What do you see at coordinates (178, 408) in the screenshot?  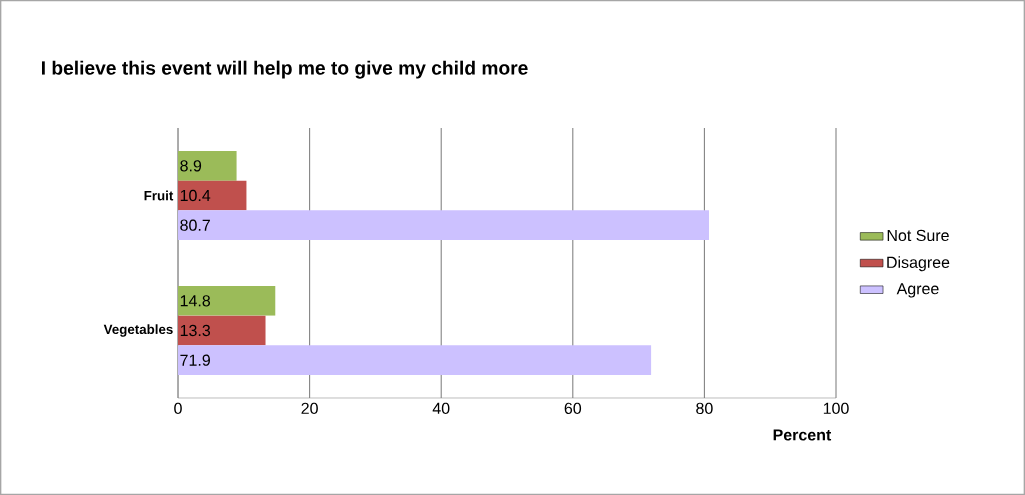 I see `x-tick-label: 0` at bounding box center [178, 408].